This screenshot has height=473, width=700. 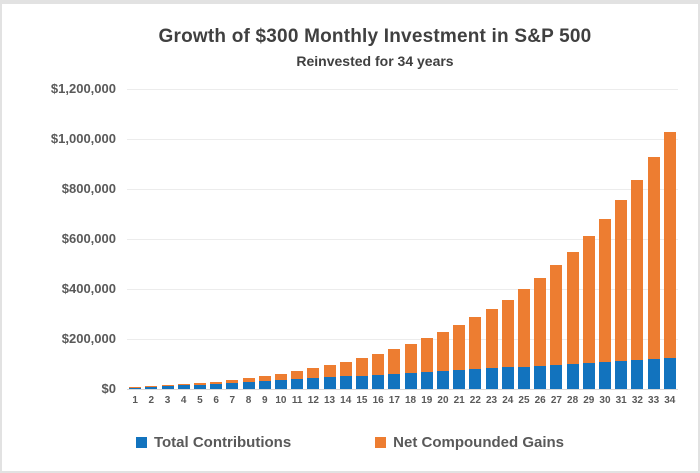 I want to click on legend-item: Total Contributions, so click(x=213, y=442).